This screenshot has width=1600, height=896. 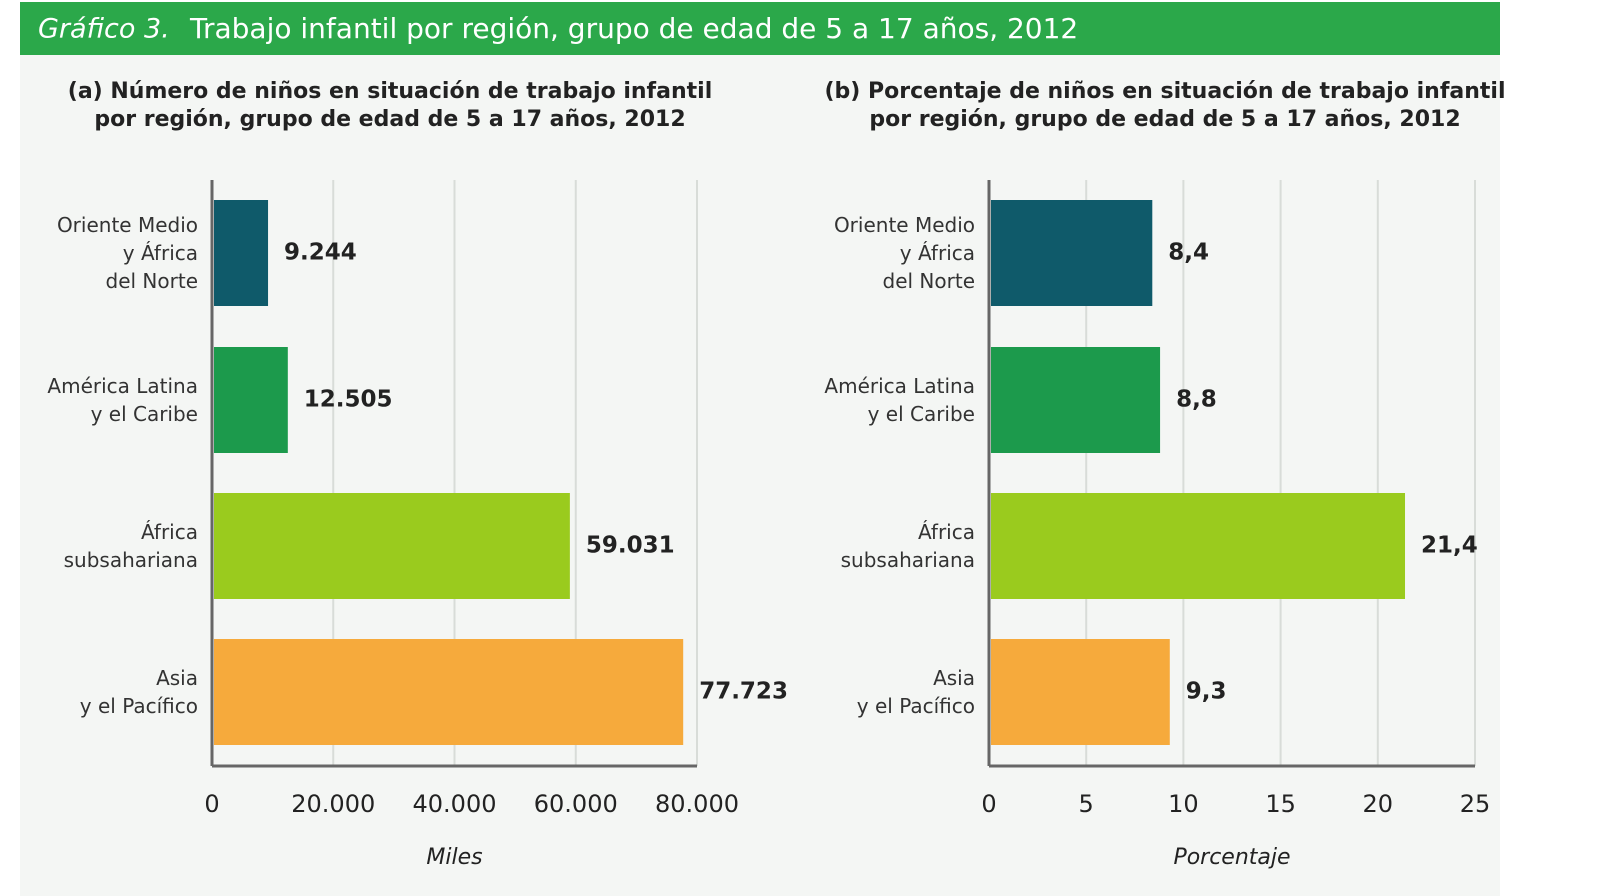 What do you see at coordinates (743, 692) in the screenshot?
I see `value-label: 77.723` at bounding box center [743, 692].